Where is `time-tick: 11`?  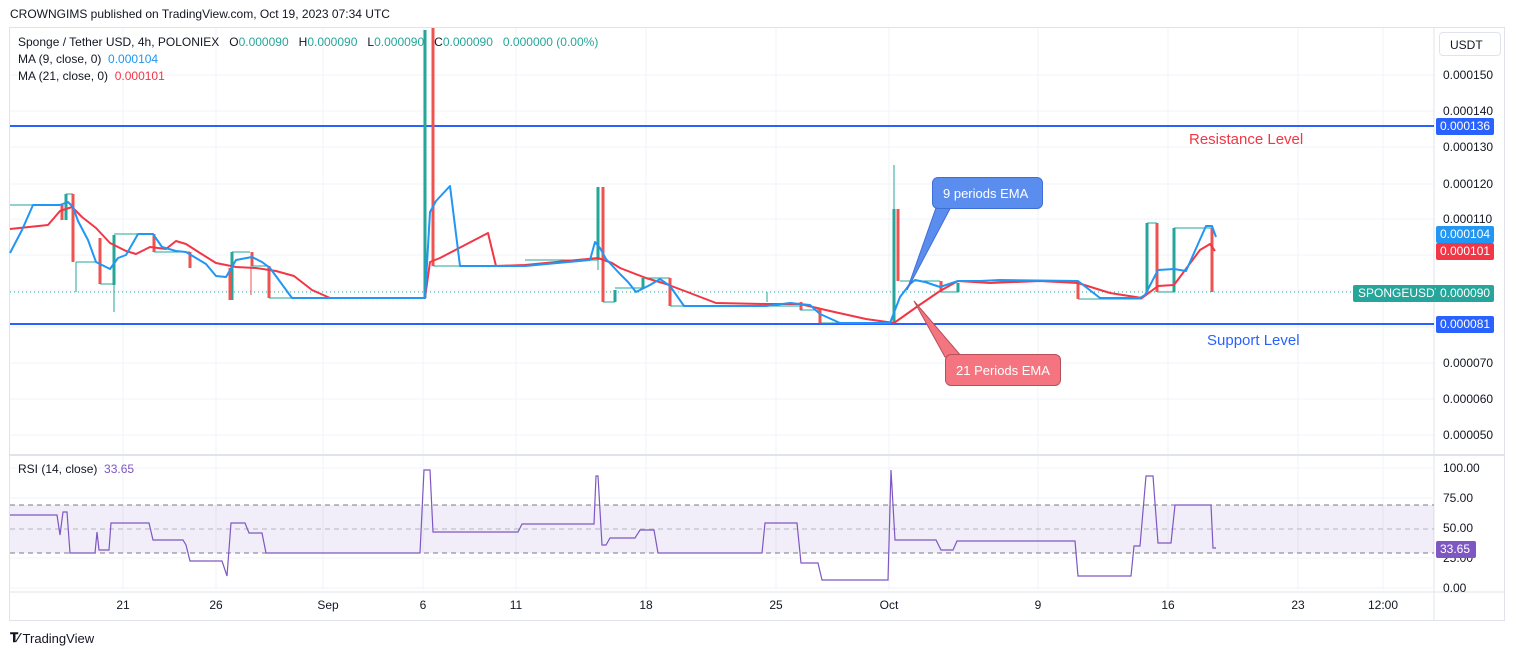
time-tick: 11 is located at coordinates (516, 605).